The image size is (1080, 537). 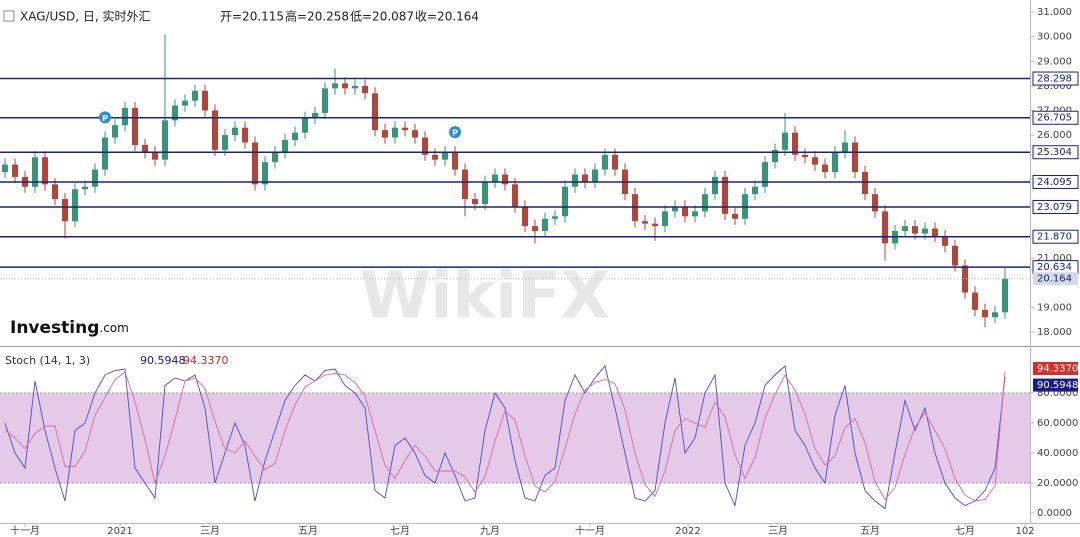 I want to click on brand-name: Investing, so click(x=54, y=328).